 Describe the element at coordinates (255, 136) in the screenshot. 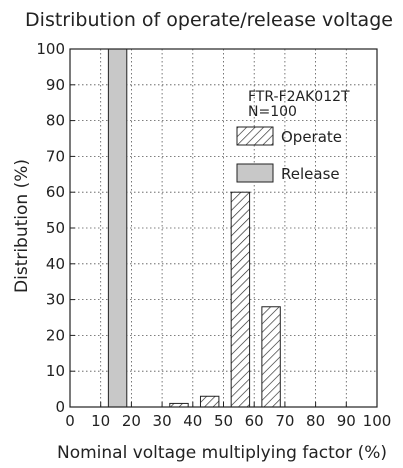

I see `legend-swatch-operate` at that location.